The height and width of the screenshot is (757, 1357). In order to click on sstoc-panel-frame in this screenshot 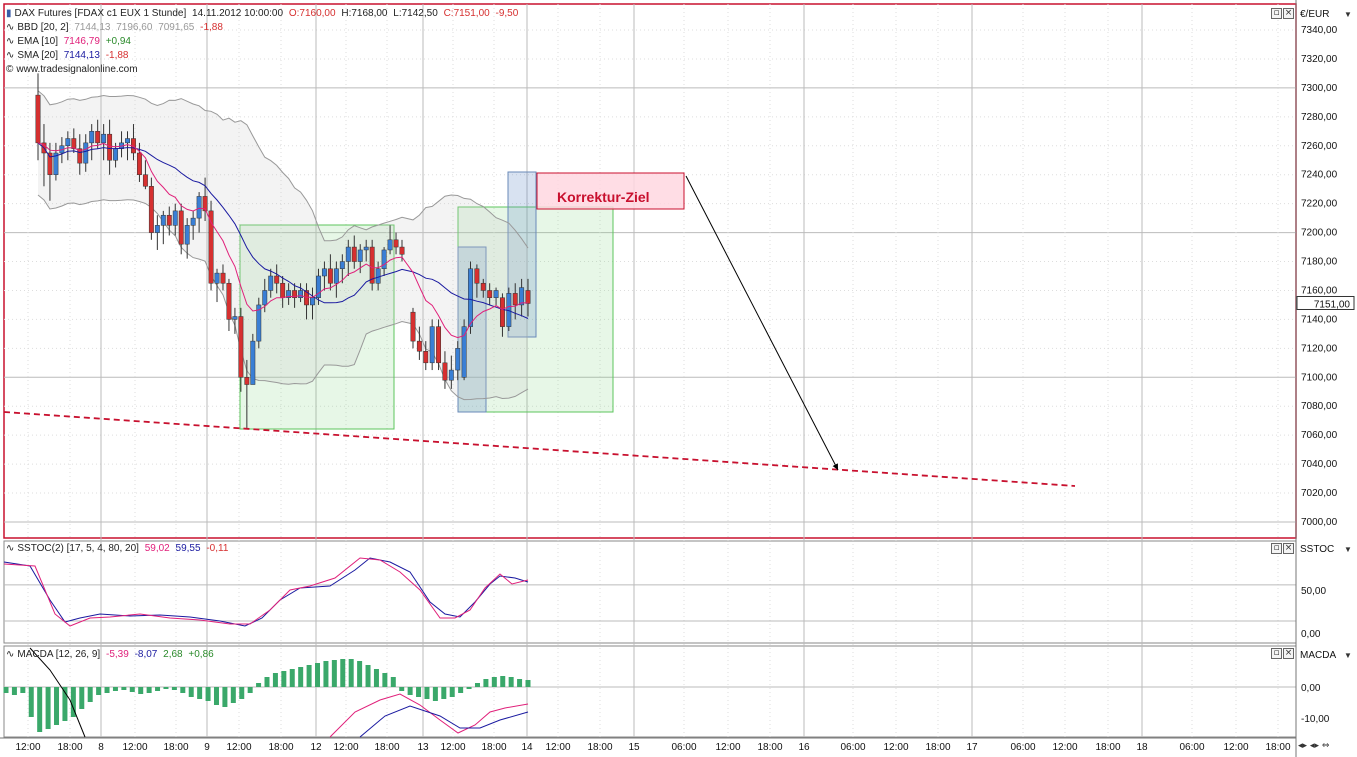, I will do `click(650, 592)`.